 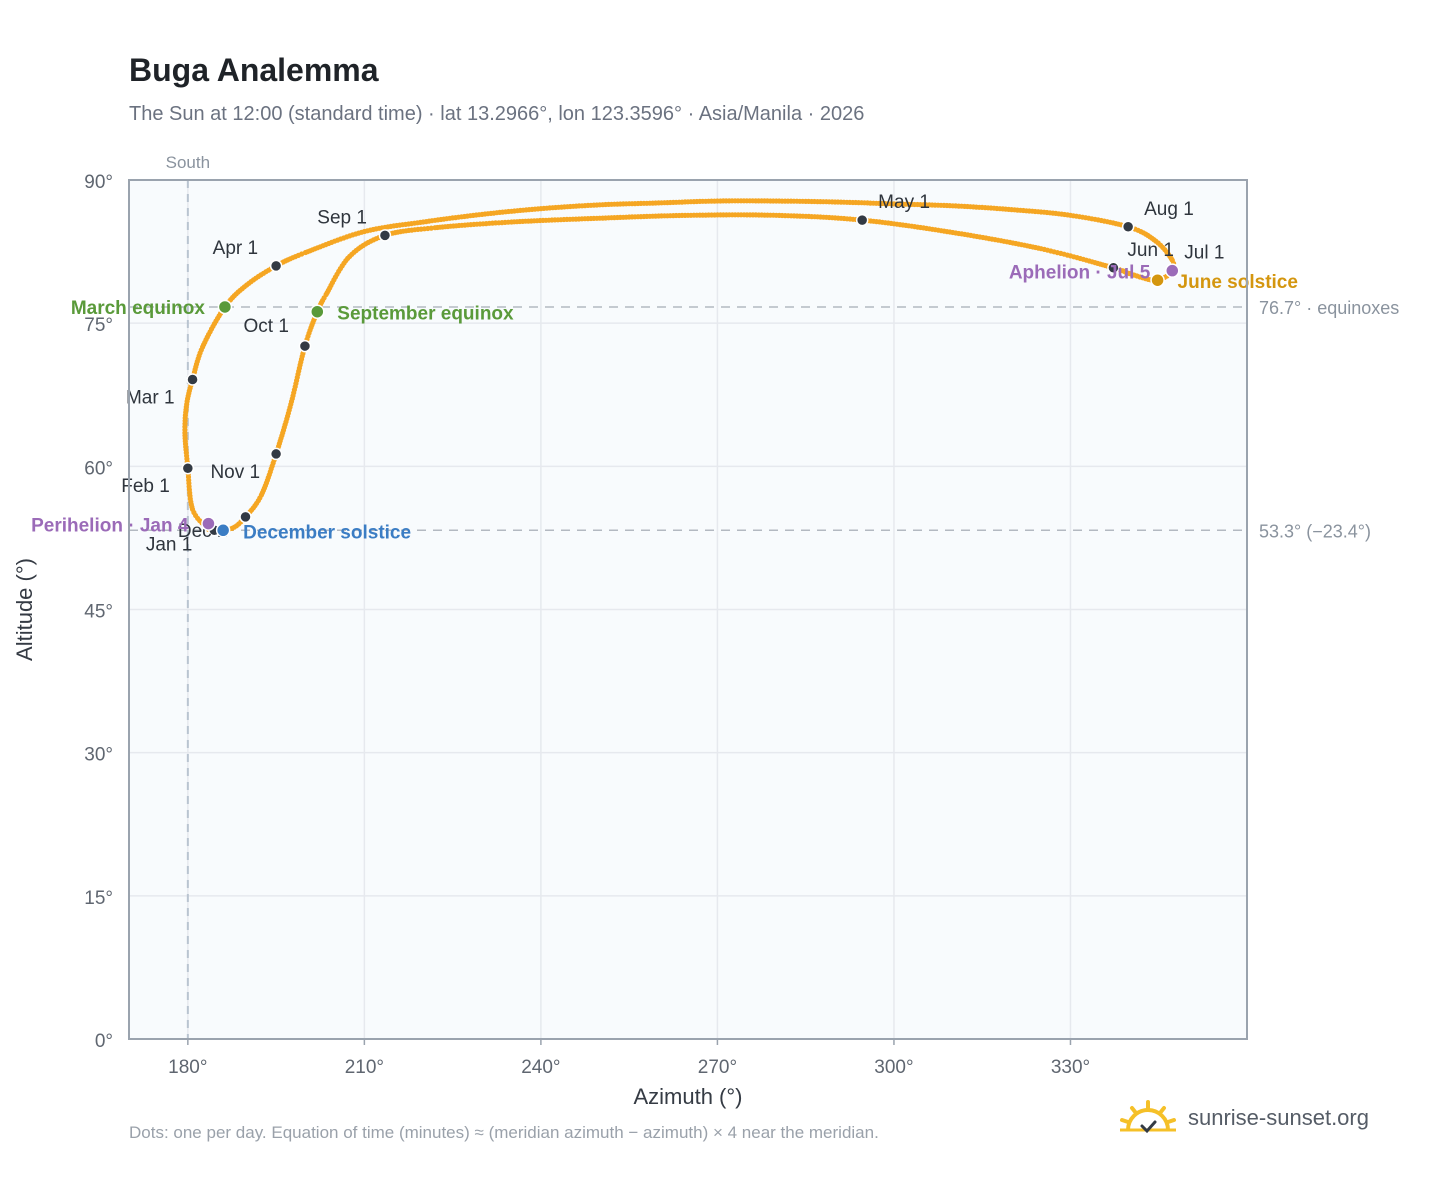 What do you see at coordinates (187, 1067) in the screenshot?
I see `x-tick-label: 180°` at bounding box center [187, 1067].